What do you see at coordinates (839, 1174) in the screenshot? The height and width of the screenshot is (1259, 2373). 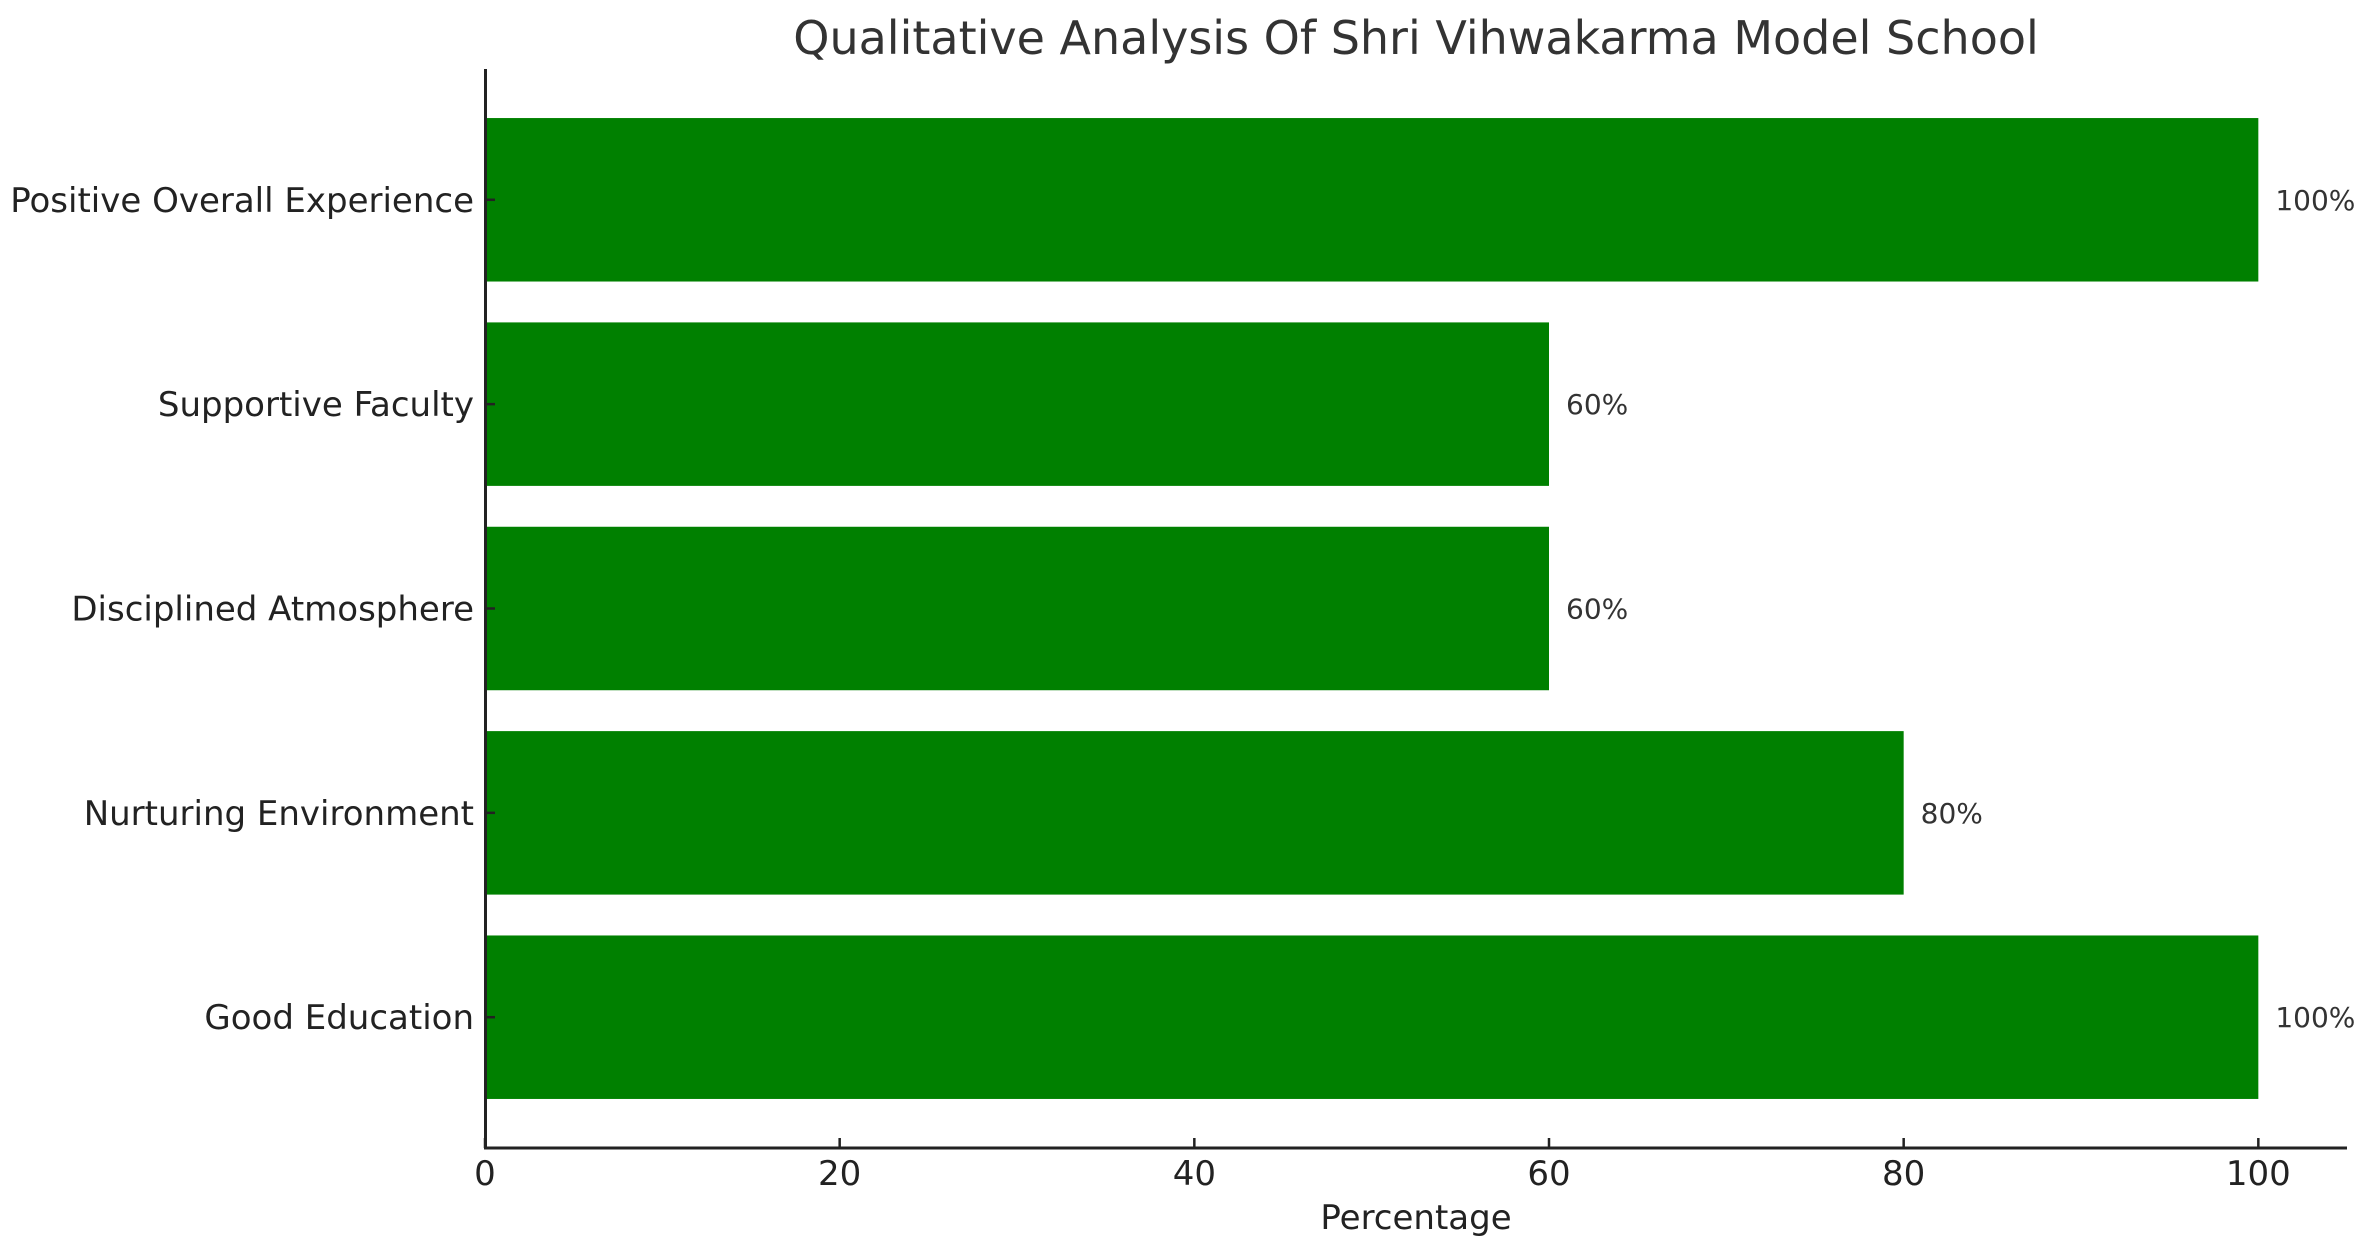 I see `x-tick-label: 20` at bounding box center [839, 1174].